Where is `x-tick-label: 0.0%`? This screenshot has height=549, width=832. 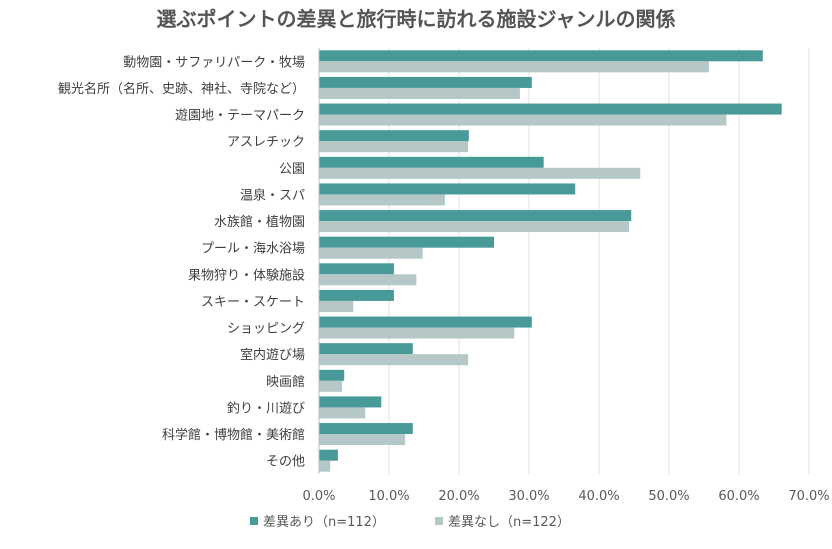 x-tick-label: 0.0% is located at coordinates (318, 496).